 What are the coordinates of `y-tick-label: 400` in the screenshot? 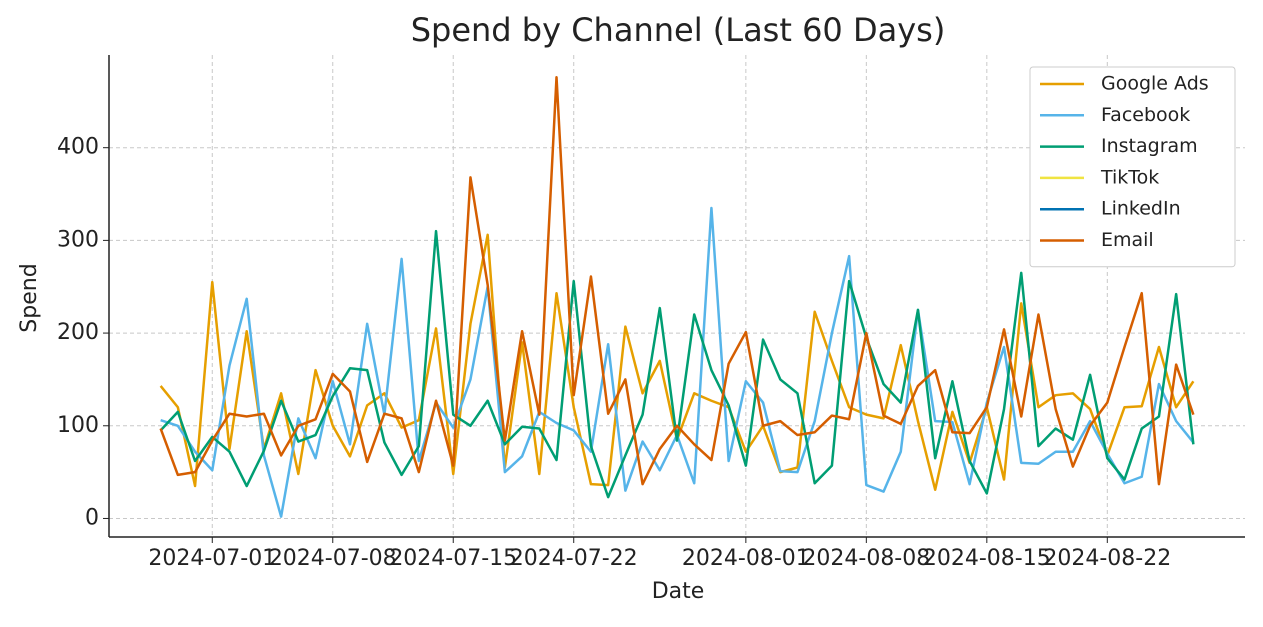 It's located at (78, 147).